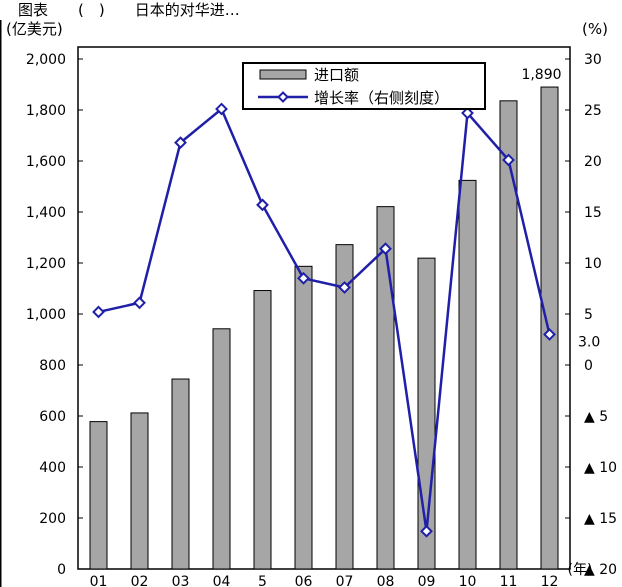 The image size is (622, 587). What do you see at coordinates (588, 315) in the screenshot?
I see `right-tick-label: 5` at bounding box center [588, 315].